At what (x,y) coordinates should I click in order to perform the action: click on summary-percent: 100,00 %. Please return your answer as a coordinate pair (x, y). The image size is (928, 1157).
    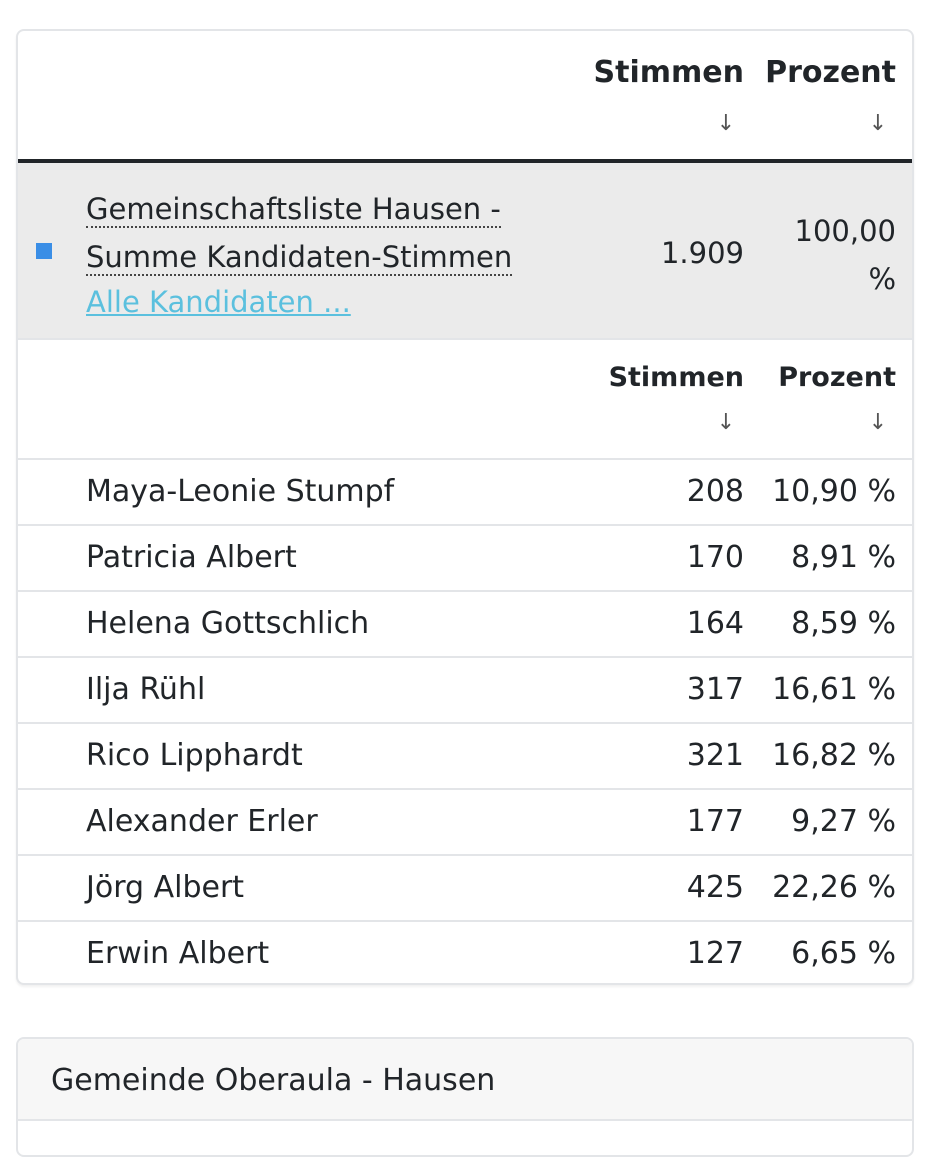
    Looking at the image, I should click on (826, 255).